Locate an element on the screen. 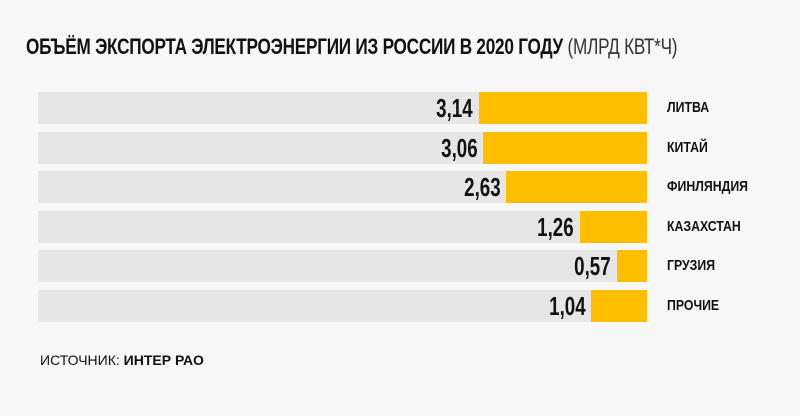  bar-value: 0,57 is located at coordinates (592, 266).